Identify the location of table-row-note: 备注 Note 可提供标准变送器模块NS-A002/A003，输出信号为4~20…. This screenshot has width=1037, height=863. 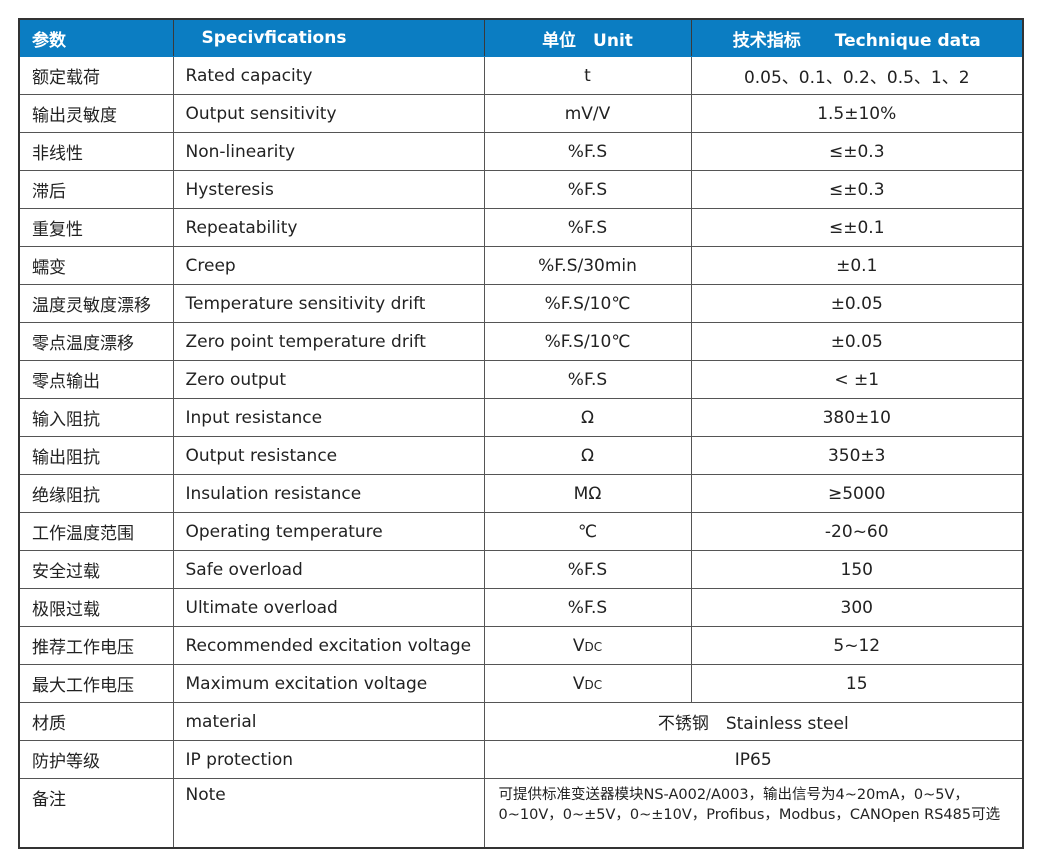
(521, 813).